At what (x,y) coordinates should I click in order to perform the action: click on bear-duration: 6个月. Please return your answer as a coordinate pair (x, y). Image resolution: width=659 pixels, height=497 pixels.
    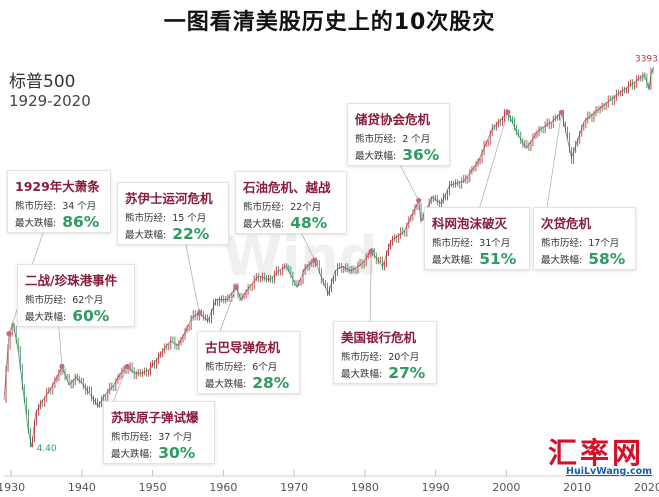
    Looking at the image, I should click on (265, 367).